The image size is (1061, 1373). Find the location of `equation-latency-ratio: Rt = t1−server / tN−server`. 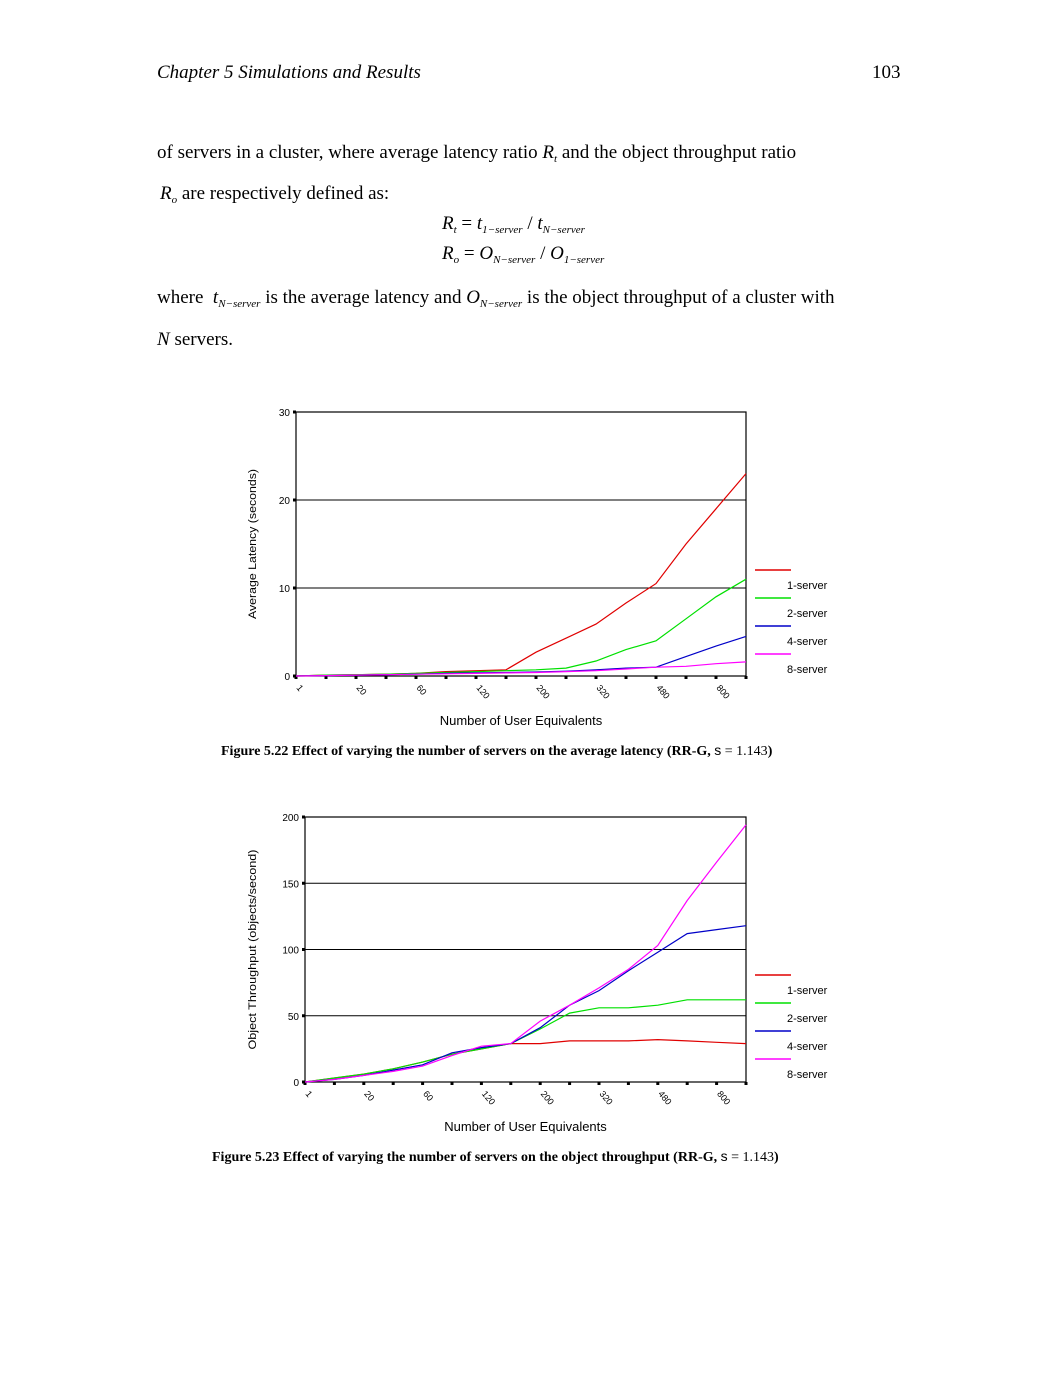

equation-latency-ratio: Rt = t1−server / tN−server is located at coordinates (513, 224).